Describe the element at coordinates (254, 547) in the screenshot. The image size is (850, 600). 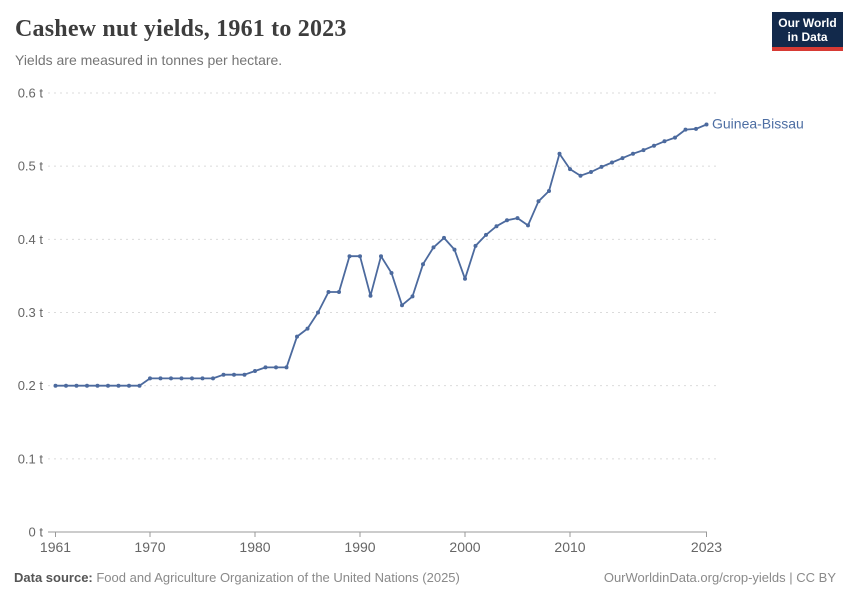
I see `x-tick-label: 1980` at that location.